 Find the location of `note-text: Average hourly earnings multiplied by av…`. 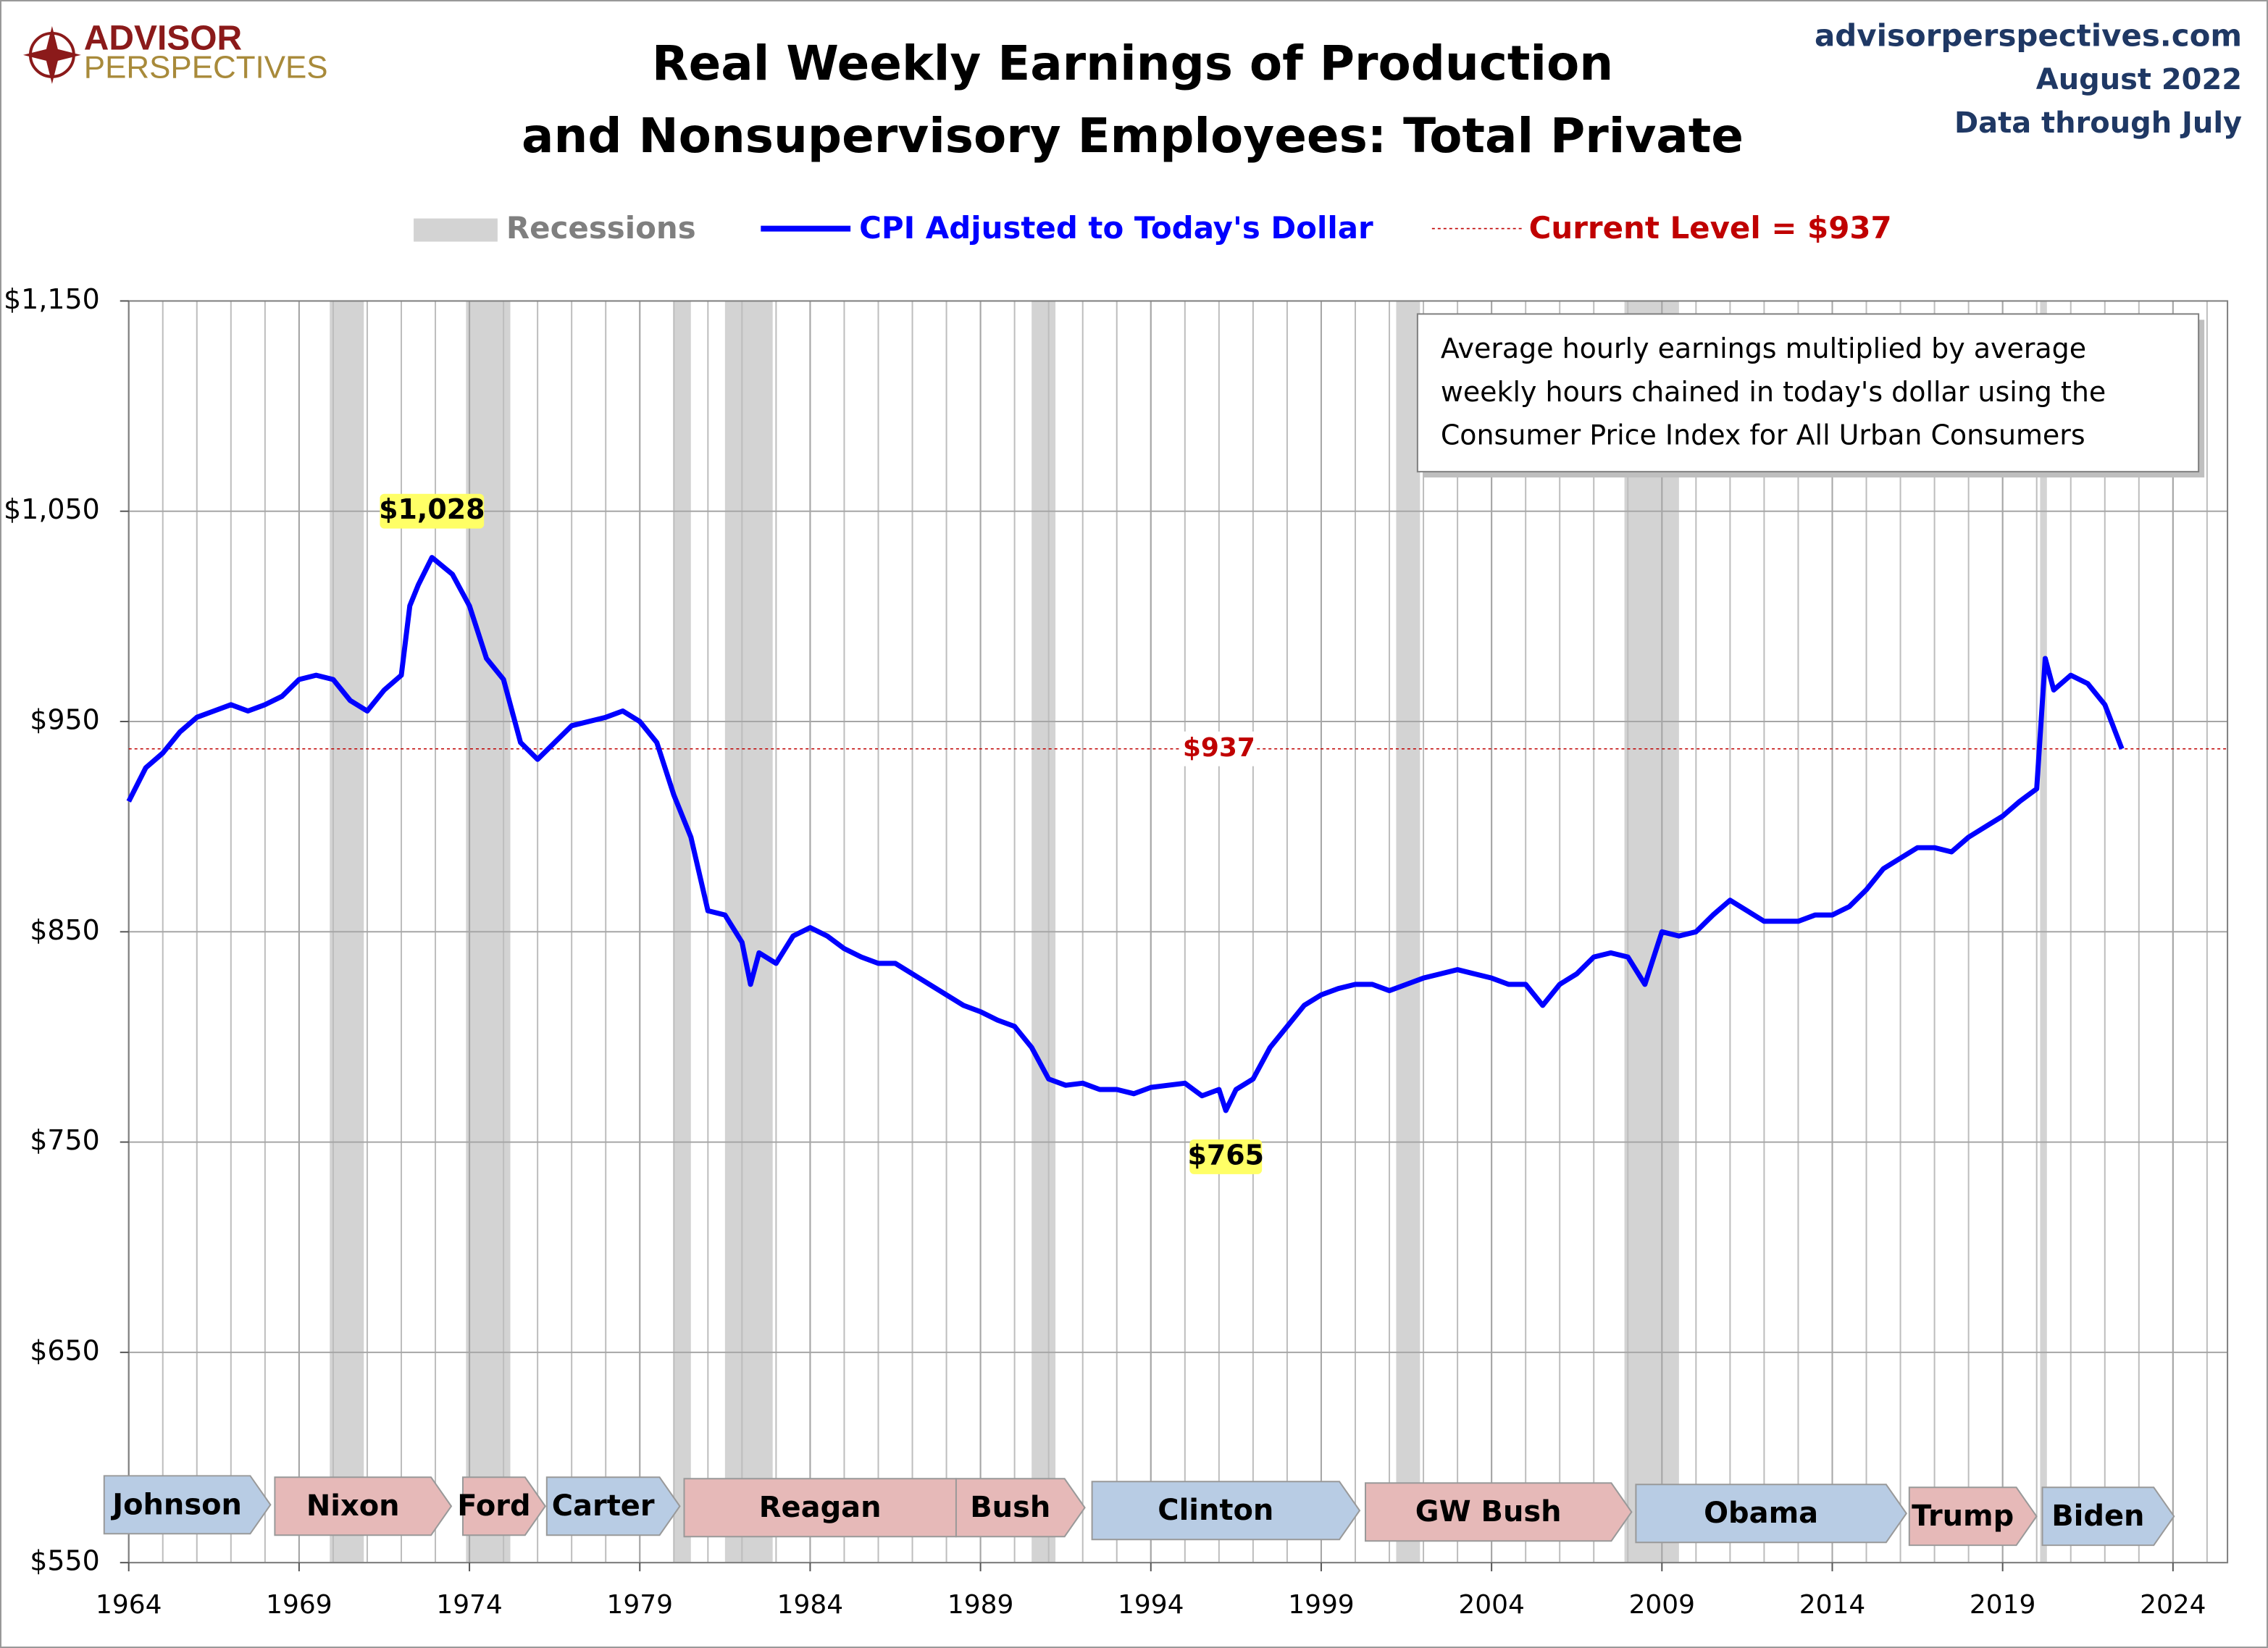

note-text: Average hourly earnings multiplied by av… is located at coordinates (1764, 348).